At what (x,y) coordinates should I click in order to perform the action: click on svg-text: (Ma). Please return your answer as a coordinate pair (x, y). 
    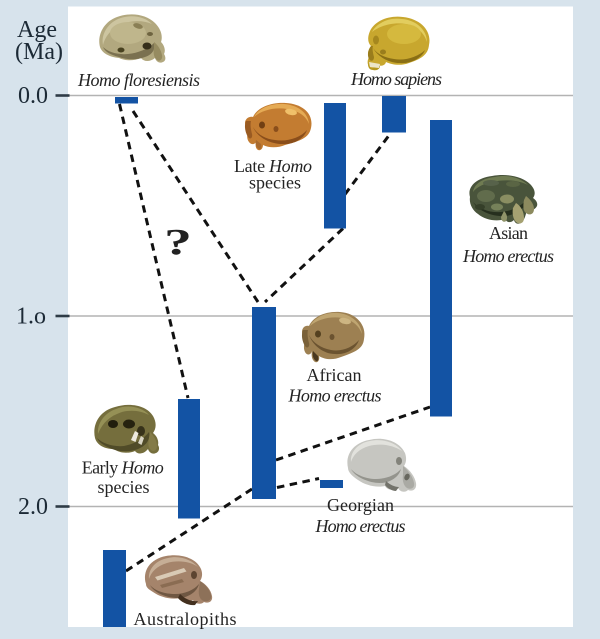
    Looking at the image, I should click on (39, 52).